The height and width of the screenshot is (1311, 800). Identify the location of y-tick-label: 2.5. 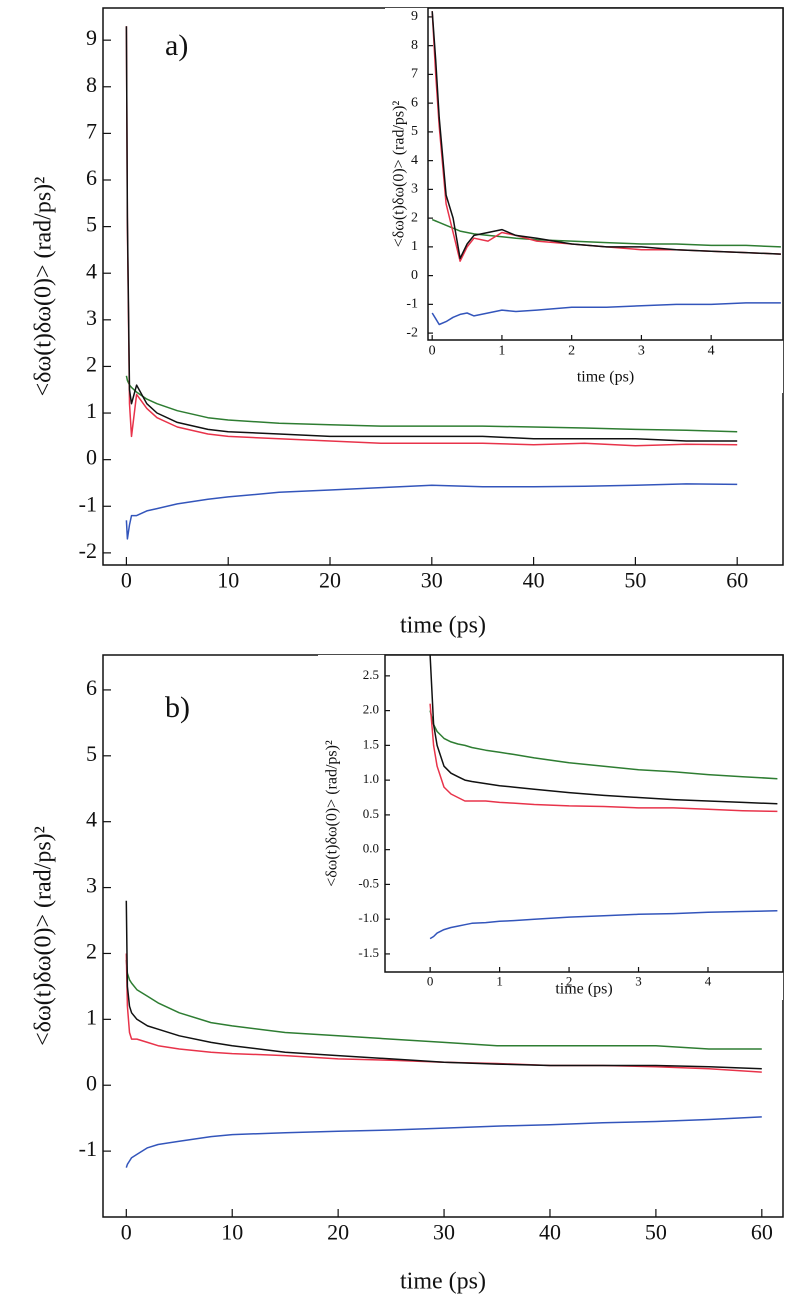
(371, 674).